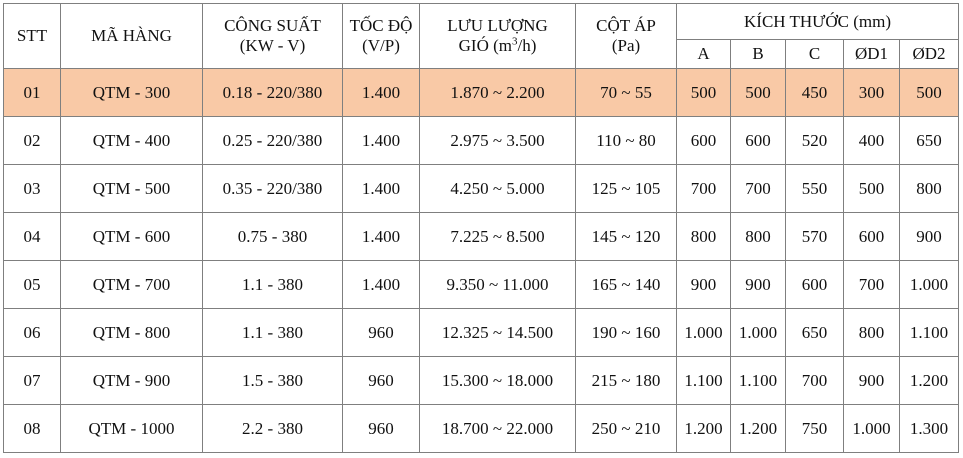  What do you see at coordinates (626, 236) in the screenshot?
I see `cell-cot-ap: 145 ~ 120` at bounding box center [626, 236].